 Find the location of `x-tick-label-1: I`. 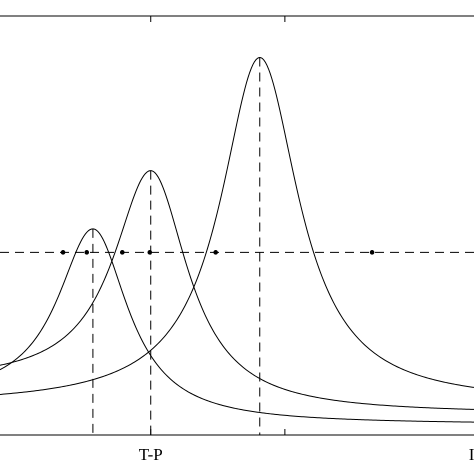

x-tick-label-1: I is located at coordinates (471, 454).